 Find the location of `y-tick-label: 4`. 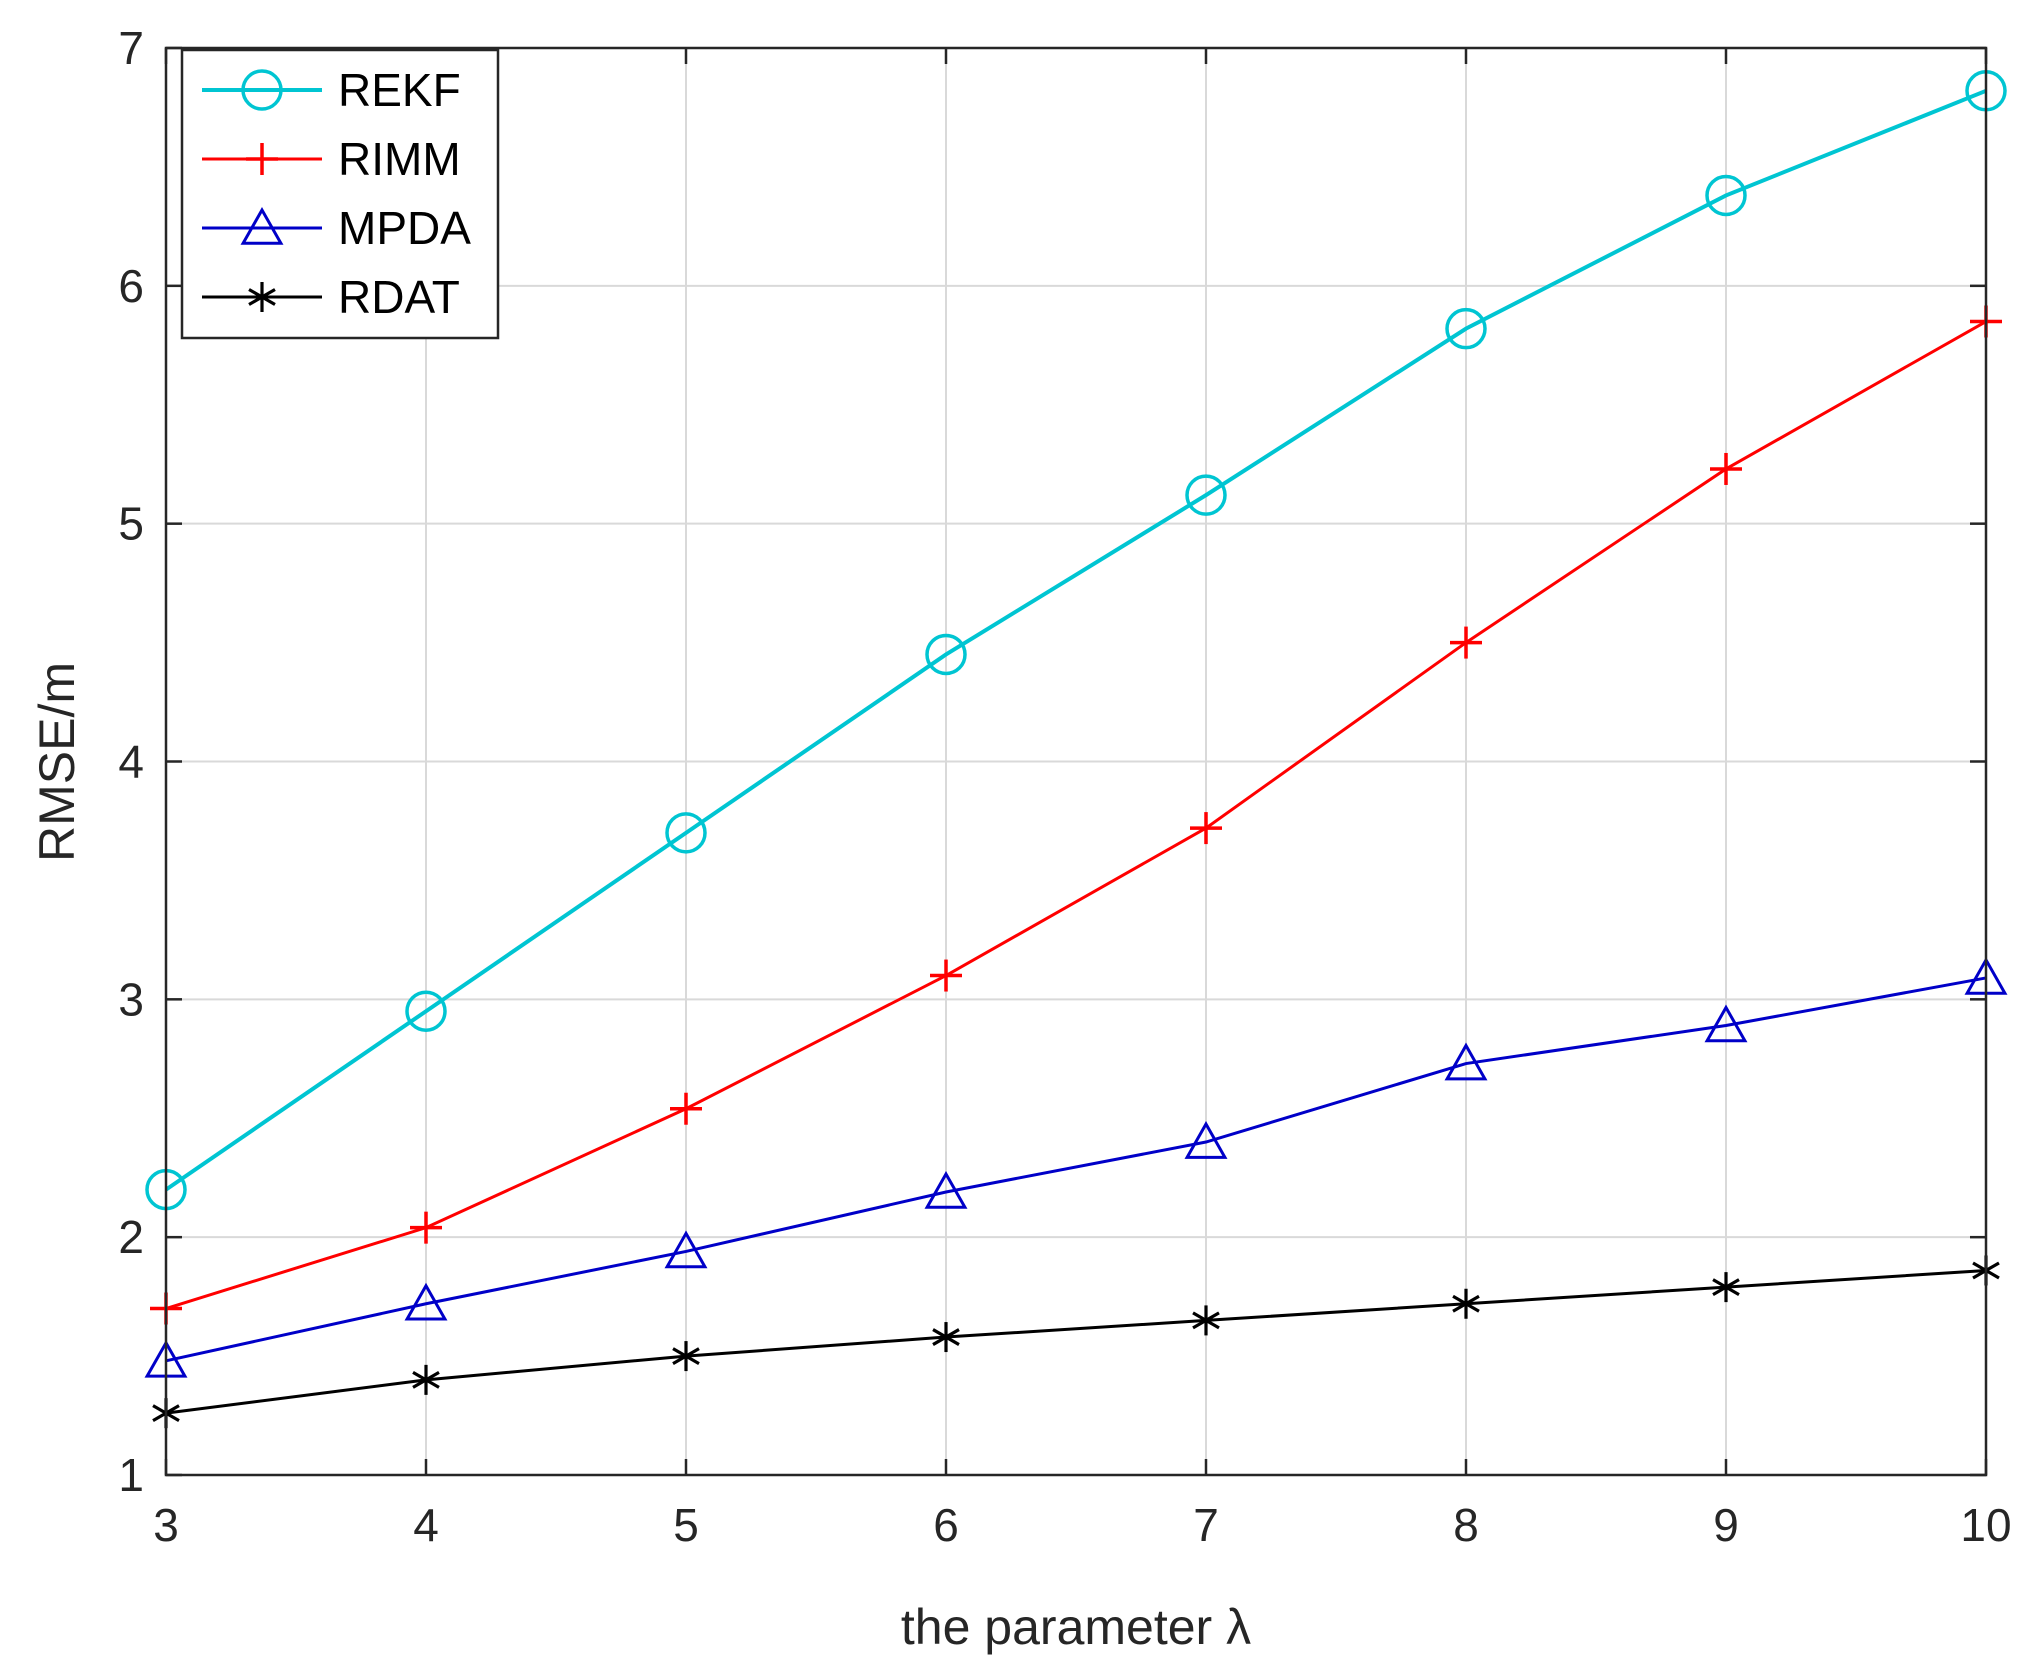

y-tick-label: 4 is located at coordinates (131, 762).